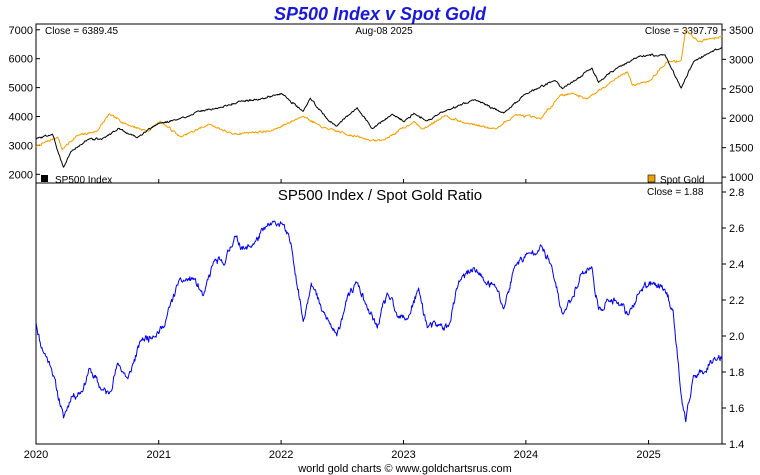  What do you see at coordinates (736, 337) in the screenshot?
I see `ratio-y-axis-label-3: 2.0` at bounding box center [736, 337].